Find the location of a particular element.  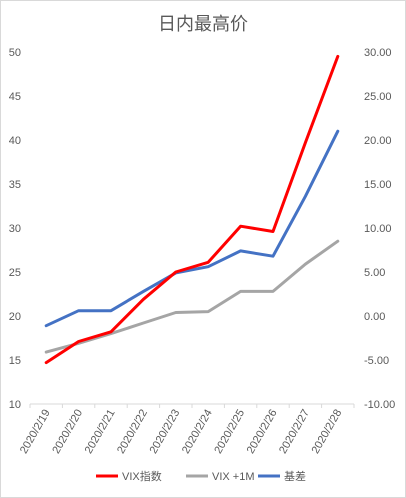

legend-label: 基差 is located at coordinates (295, 476).